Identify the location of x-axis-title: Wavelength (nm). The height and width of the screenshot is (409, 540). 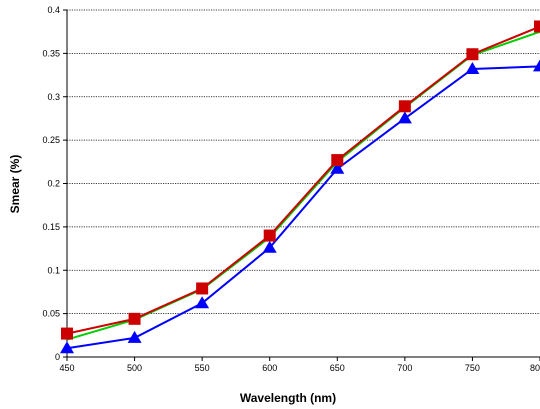
(288, 398).